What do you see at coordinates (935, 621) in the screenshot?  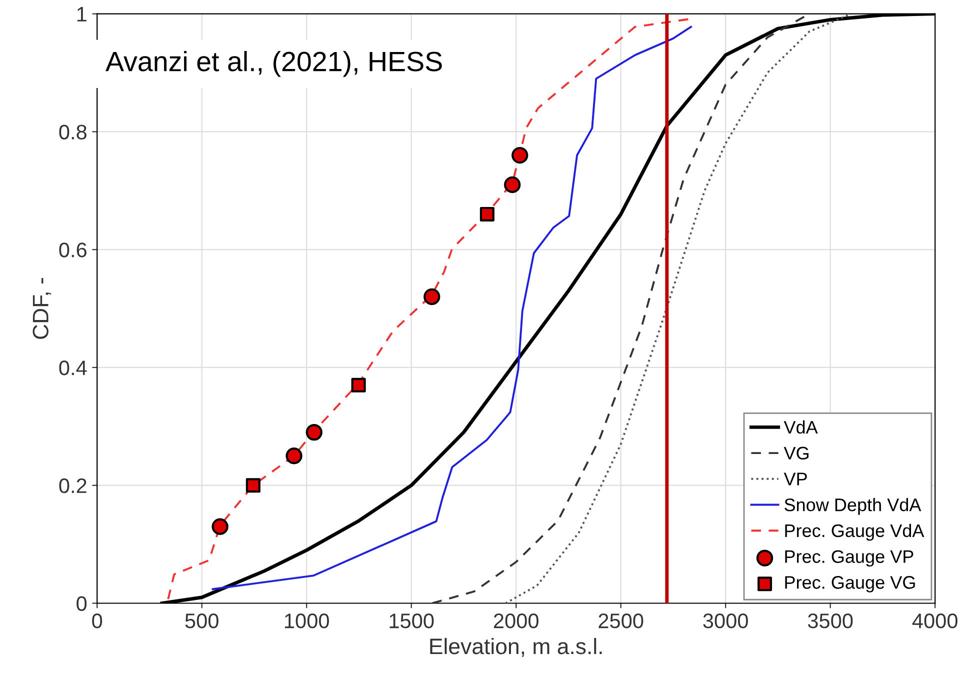 I see `x-tick-label: 4000` at bounding box center [935, 621].